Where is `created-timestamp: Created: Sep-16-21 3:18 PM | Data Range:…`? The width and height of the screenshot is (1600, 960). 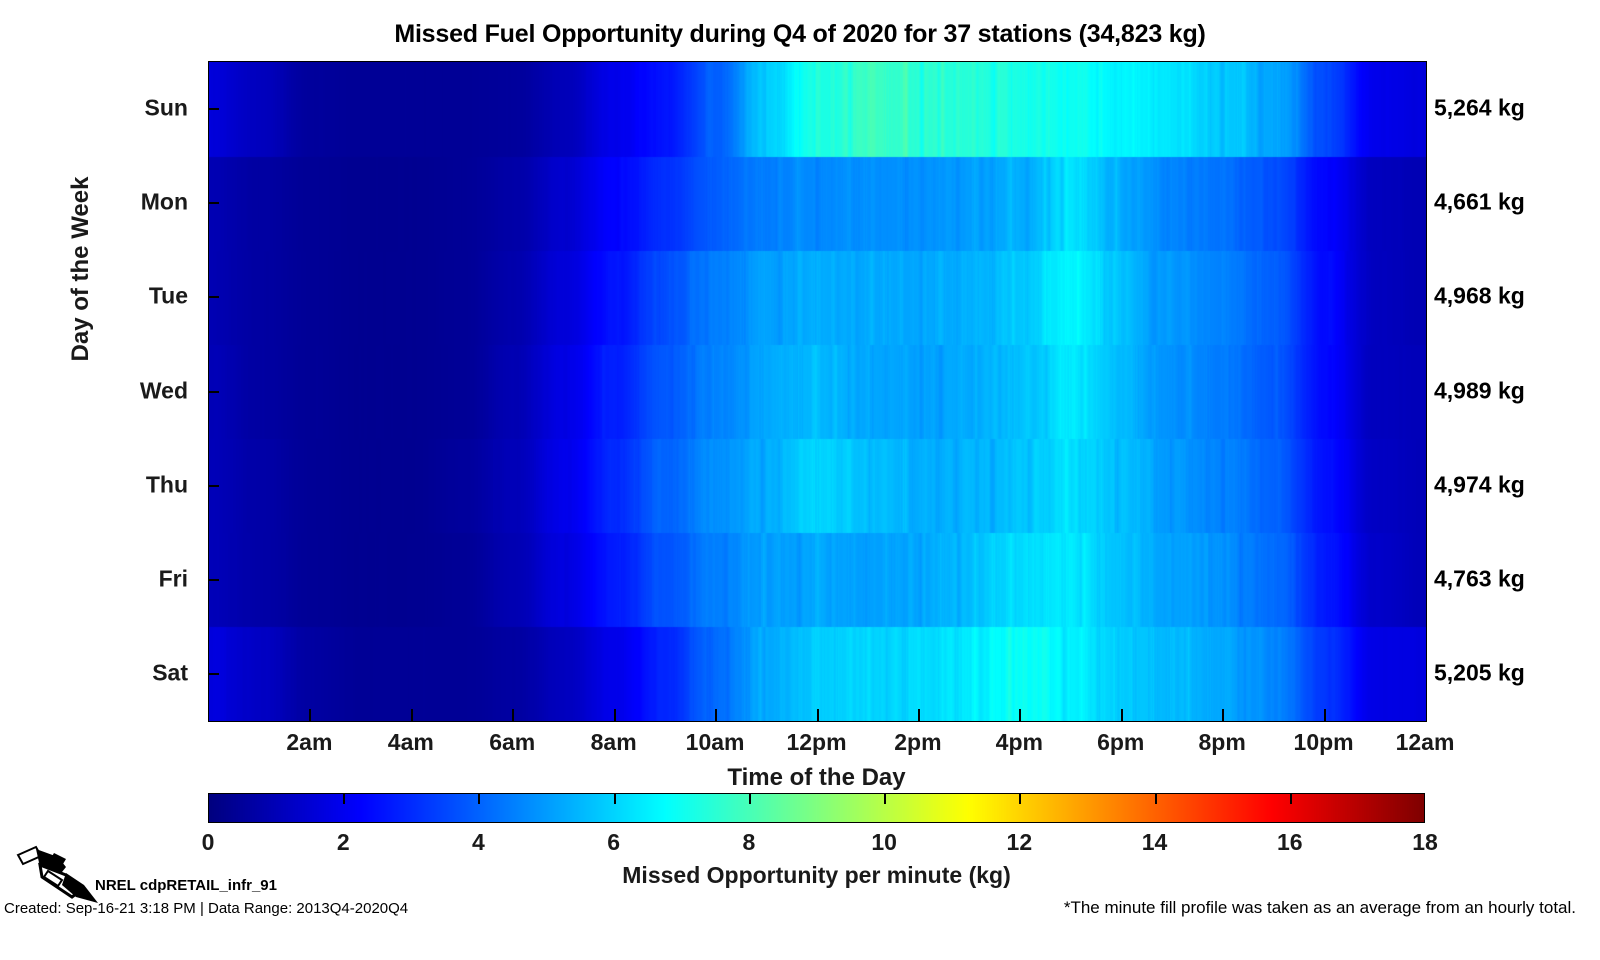 created-timestamp: Created: Sep-16-21 3:18 PM | Data Range:… is located at coordinates (206, 908).